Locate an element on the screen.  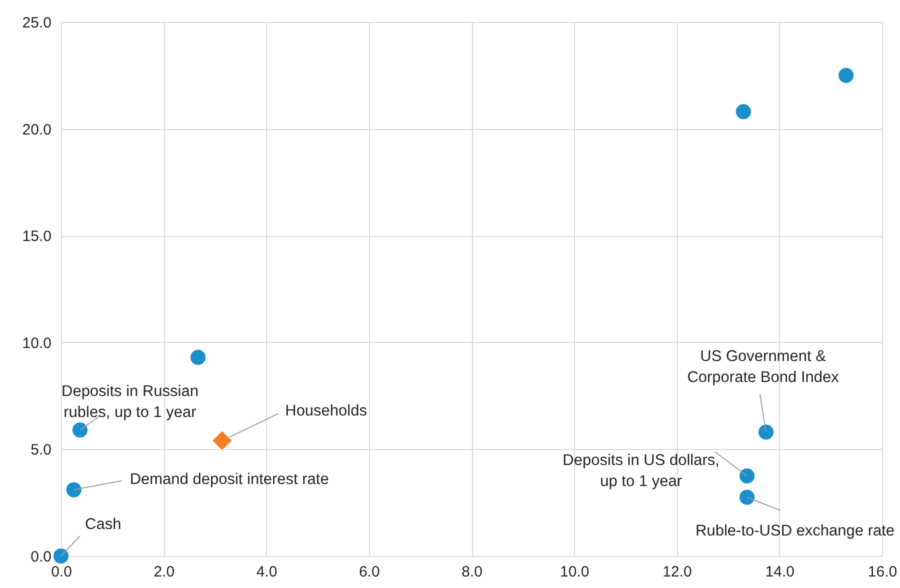
x-tick-label: 16.0 is located at coordinates (883, 572).